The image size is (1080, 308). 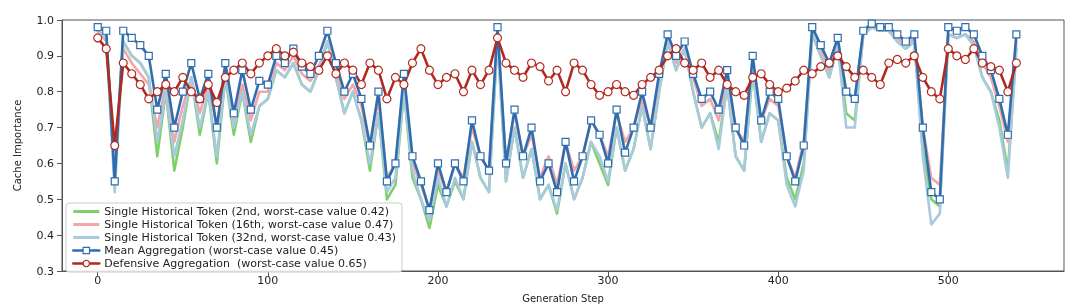 What do you see at coordinates (235, 263) in the screenshot?
I see `legend-label: Defensive Aggregation (worst-case value 0.65)` at bounding box center [235, 263].